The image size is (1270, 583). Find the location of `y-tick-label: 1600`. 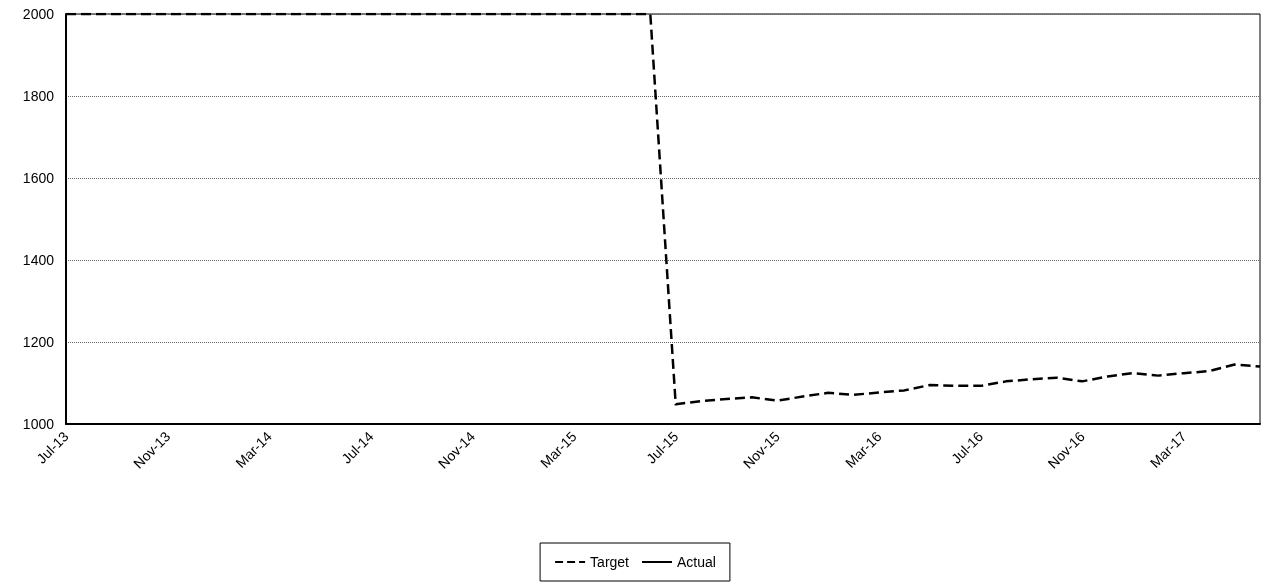

y-tick-label: 1600 is located at coordinates (38, 178).